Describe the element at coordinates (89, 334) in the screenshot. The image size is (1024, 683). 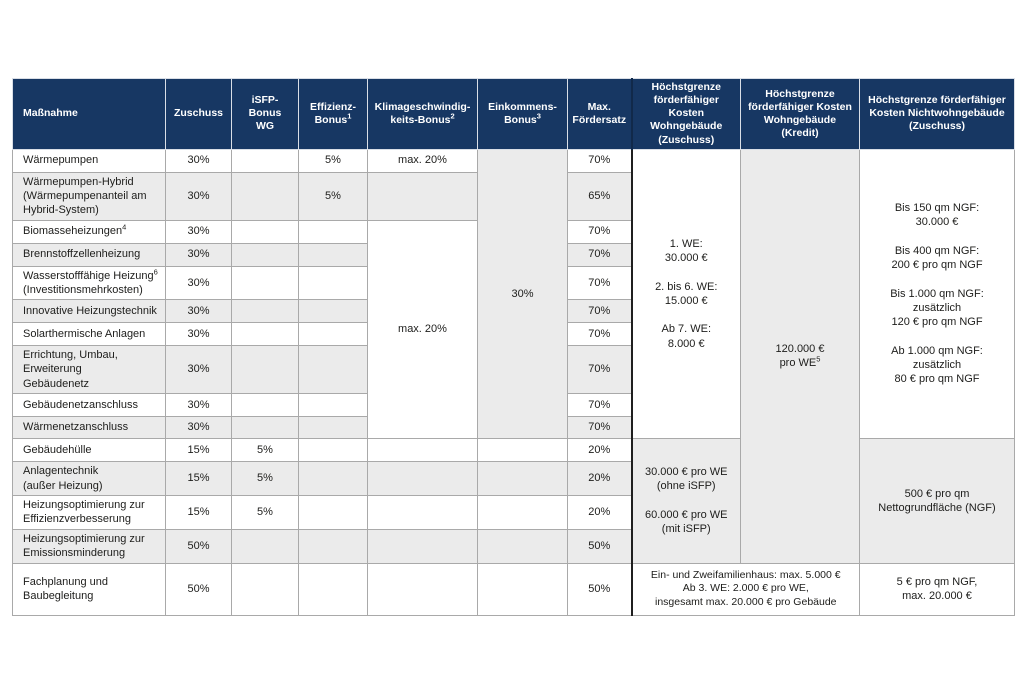
I see `massnahme-cell: Solarthermische Anlagen` at that location.